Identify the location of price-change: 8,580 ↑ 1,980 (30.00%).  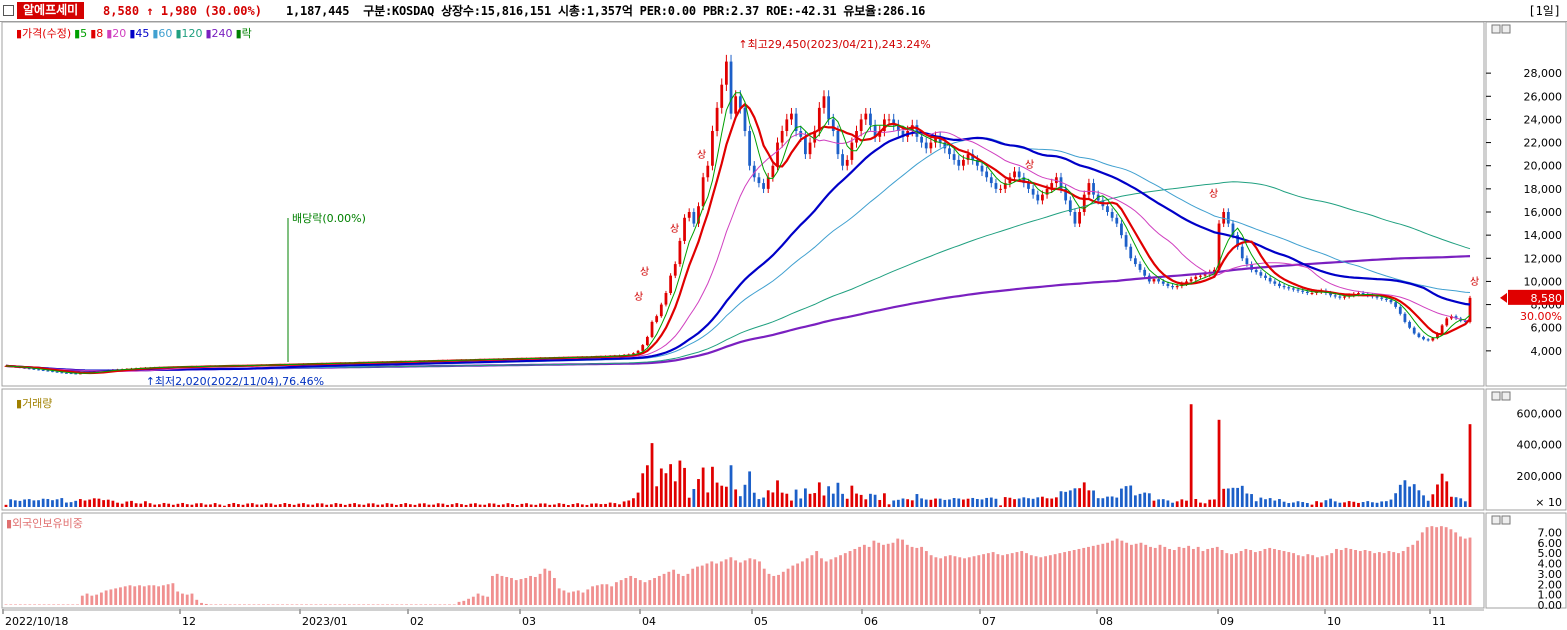
(182, 11).